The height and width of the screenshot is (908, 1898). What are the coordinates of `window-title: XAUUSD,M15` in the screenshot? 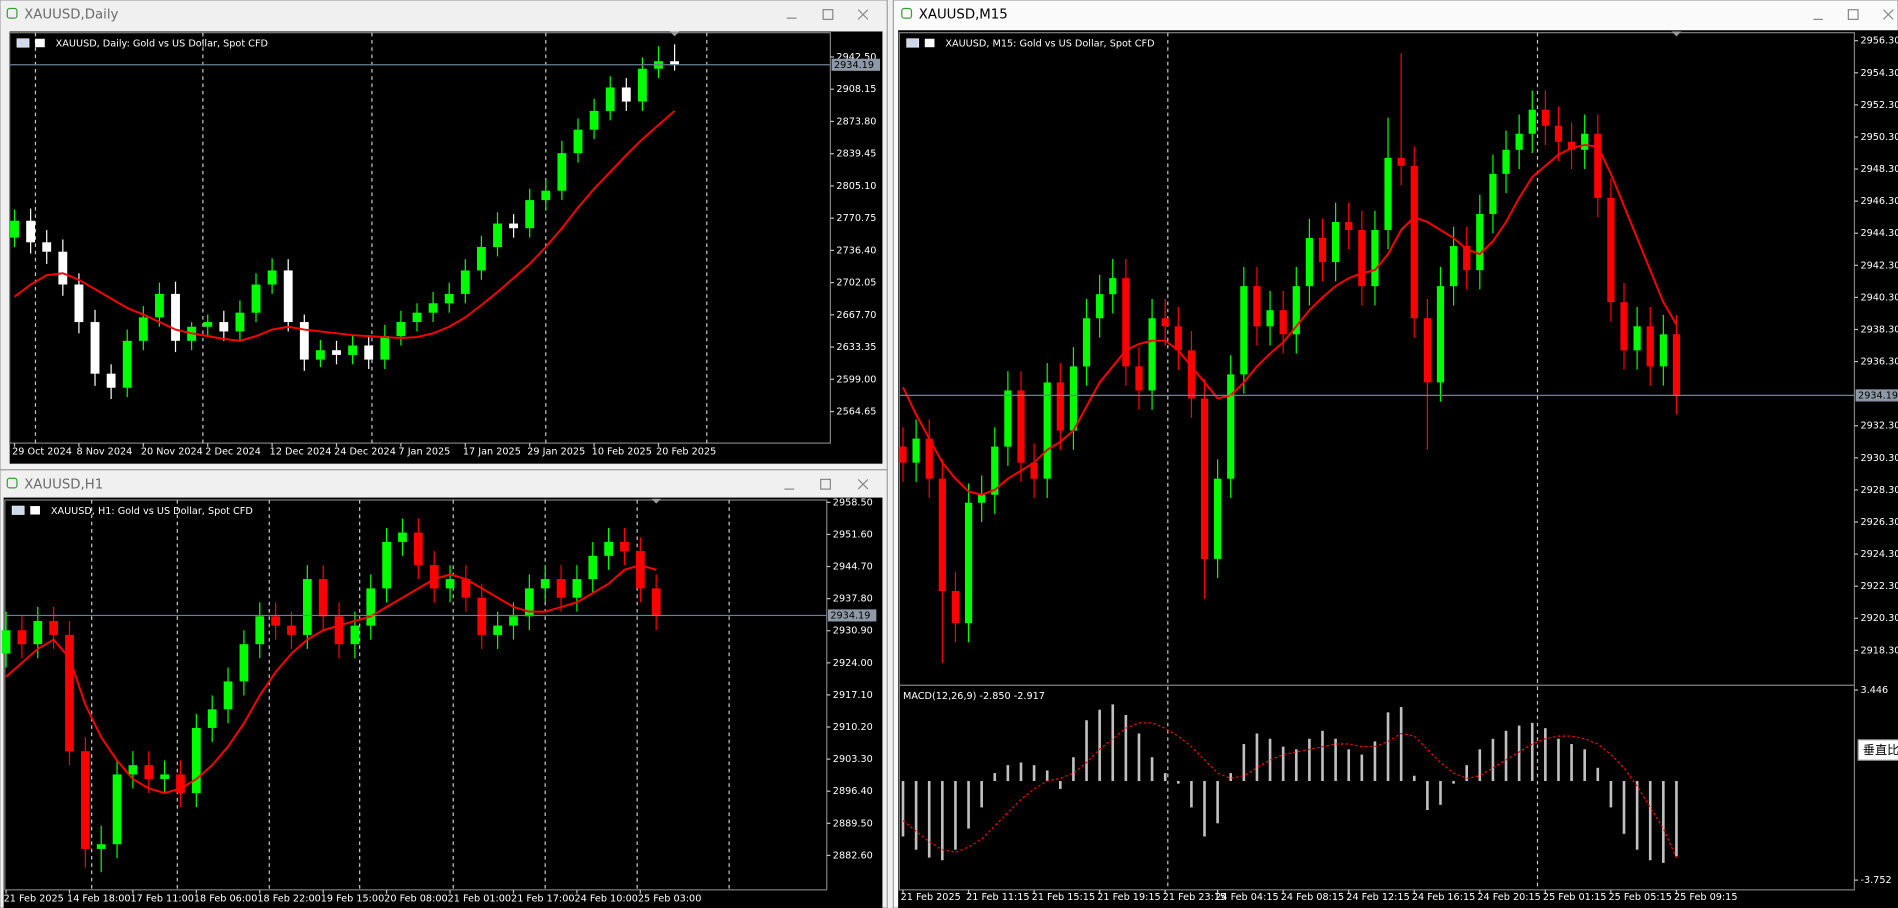 It's located at (963, 15).